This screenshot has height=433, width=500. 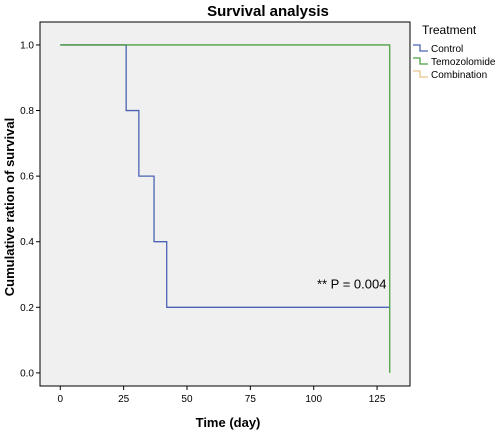 I want to click on x-tick-label: 0, so click(x=60, y=399).